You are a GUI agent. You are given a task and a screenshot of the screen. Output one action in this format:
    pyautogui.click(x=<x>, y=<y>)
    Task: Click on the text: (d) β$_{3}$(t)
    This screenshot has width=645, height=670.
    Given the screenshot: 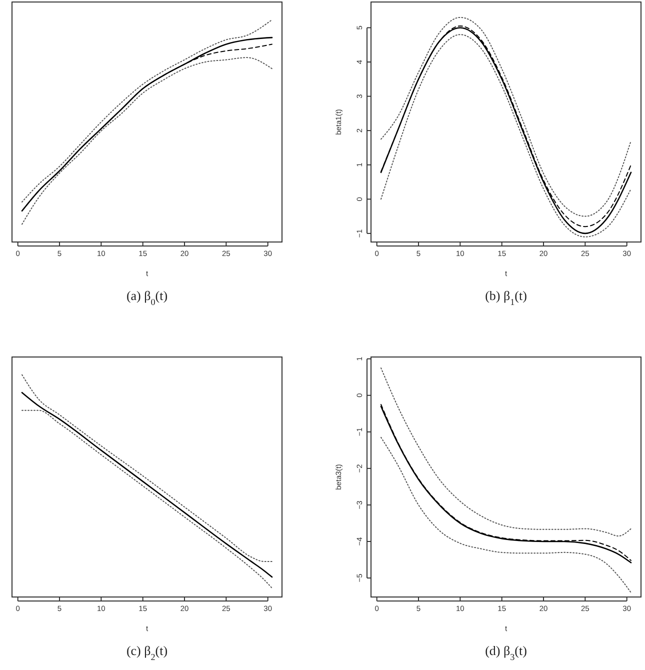 What is the action you would take?
    pyautogui.click(x=506, y=652)
    